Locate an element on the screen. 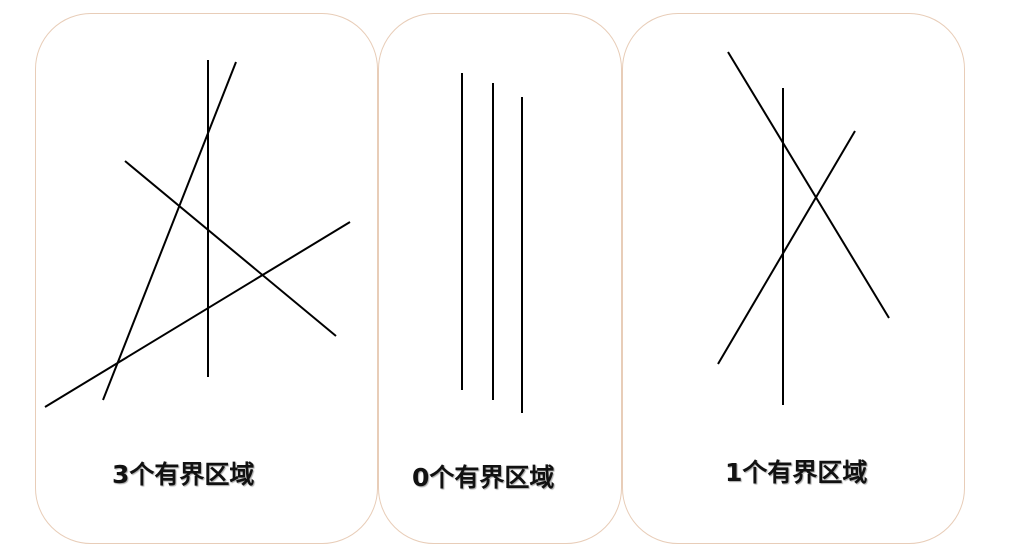 The width and height of the screenshot is (1035, 549). panel-1-caption: 3个有界区域 is located at coordinates (183, 474).